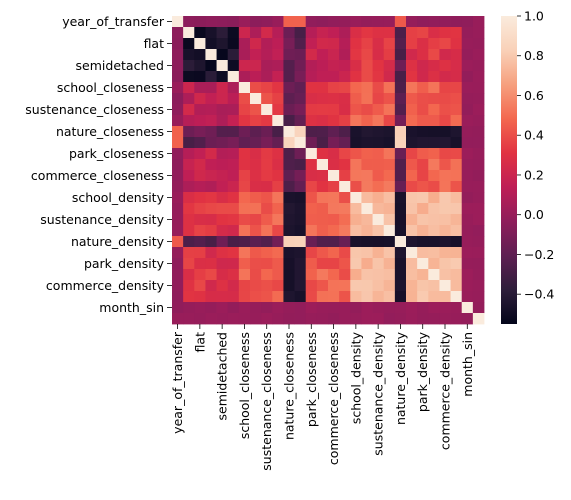  Describe the element at coordinates (266, 401) in the screenshot. I see `x-tick-label: sustenance_closeness` at that location.